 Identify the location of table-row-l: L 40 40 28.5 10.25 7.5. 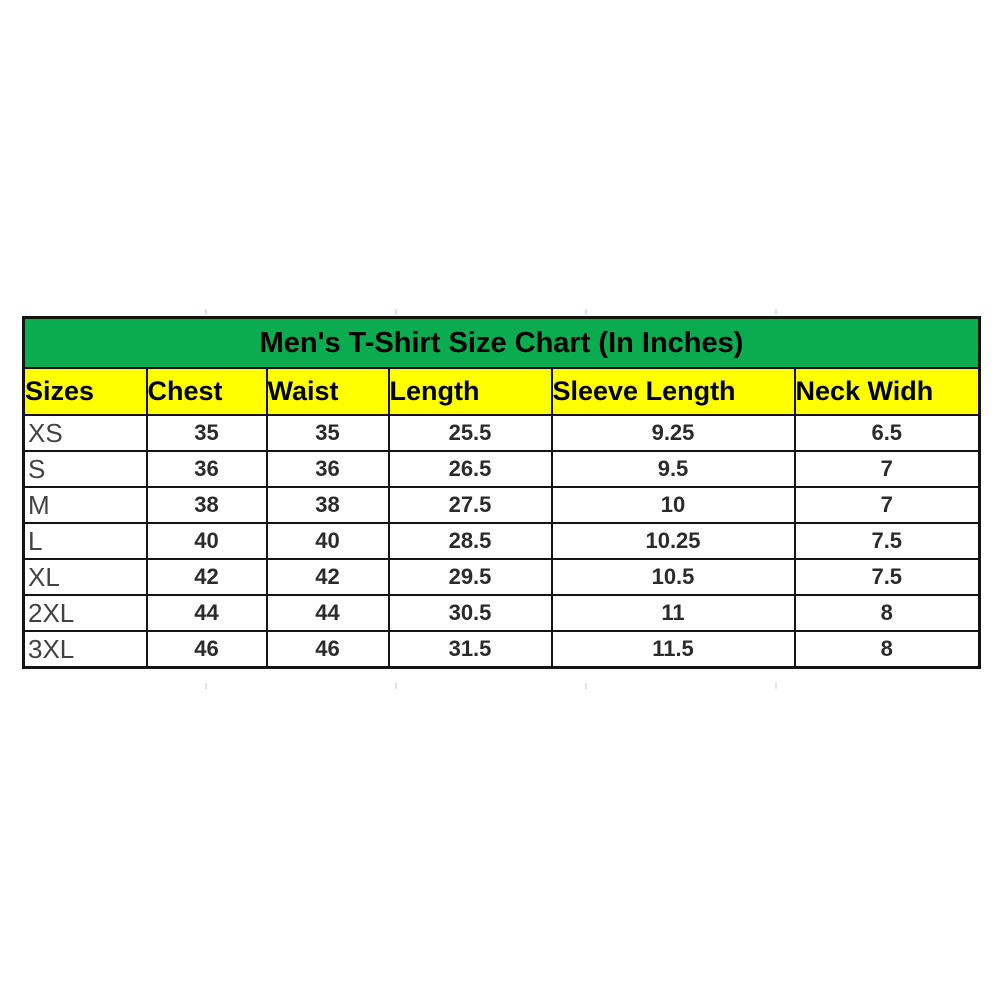
(501, 541).